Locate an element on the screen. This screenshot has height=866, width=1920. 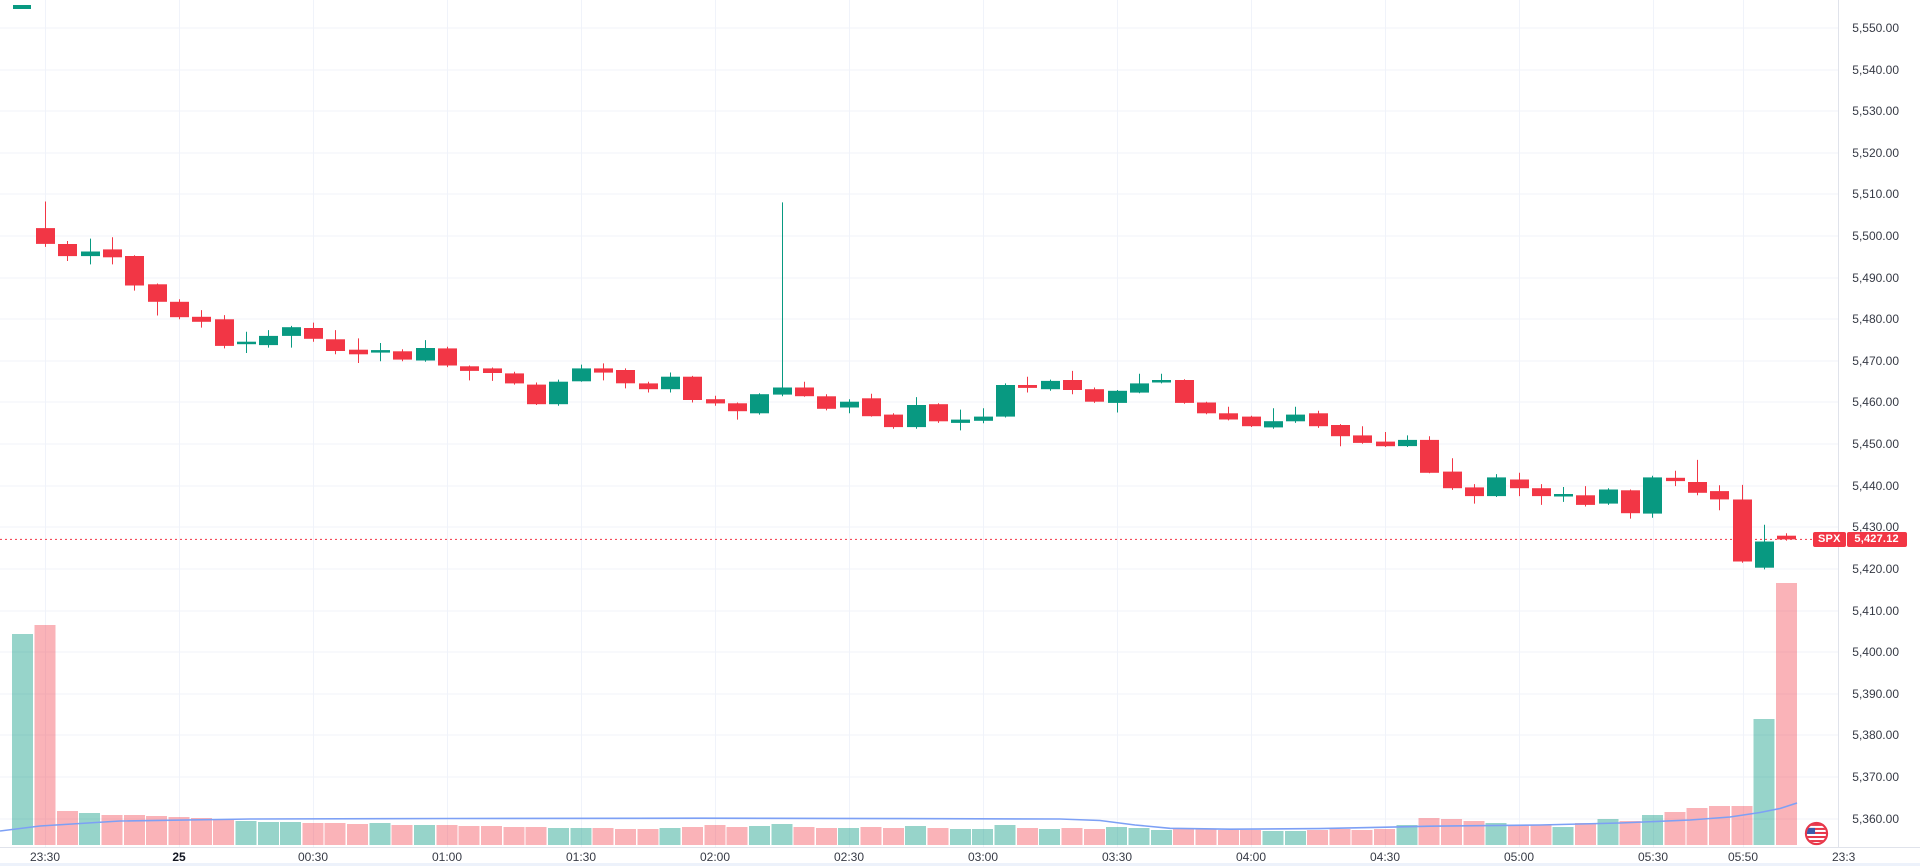
time-axis-label: 03:00 is located at coordinates (983, 857).